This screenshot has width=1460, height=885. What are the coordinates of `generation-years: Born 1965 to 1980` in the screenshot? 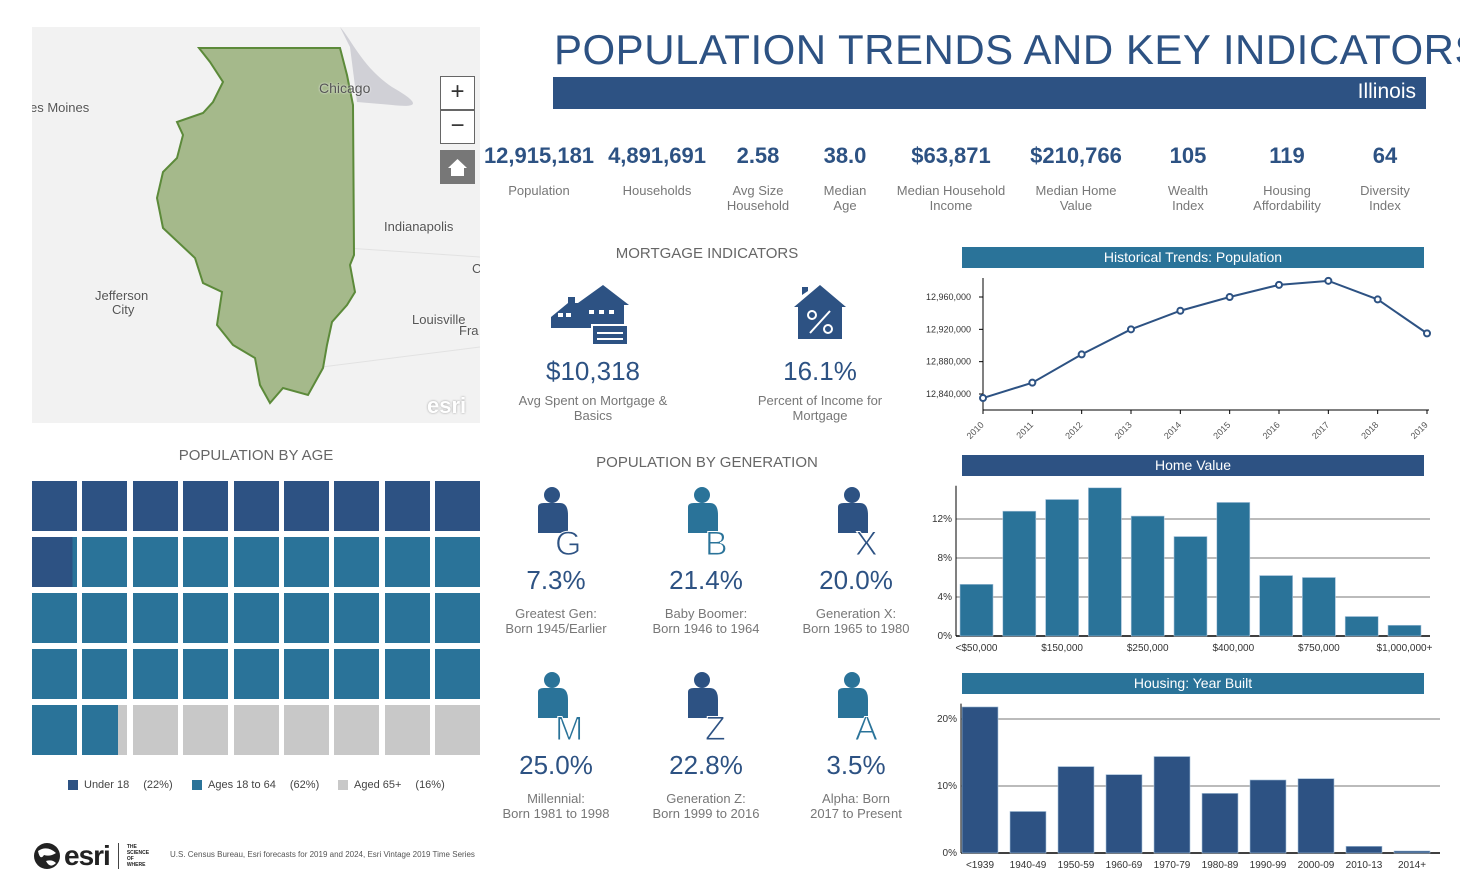 It's located at (856, 628).